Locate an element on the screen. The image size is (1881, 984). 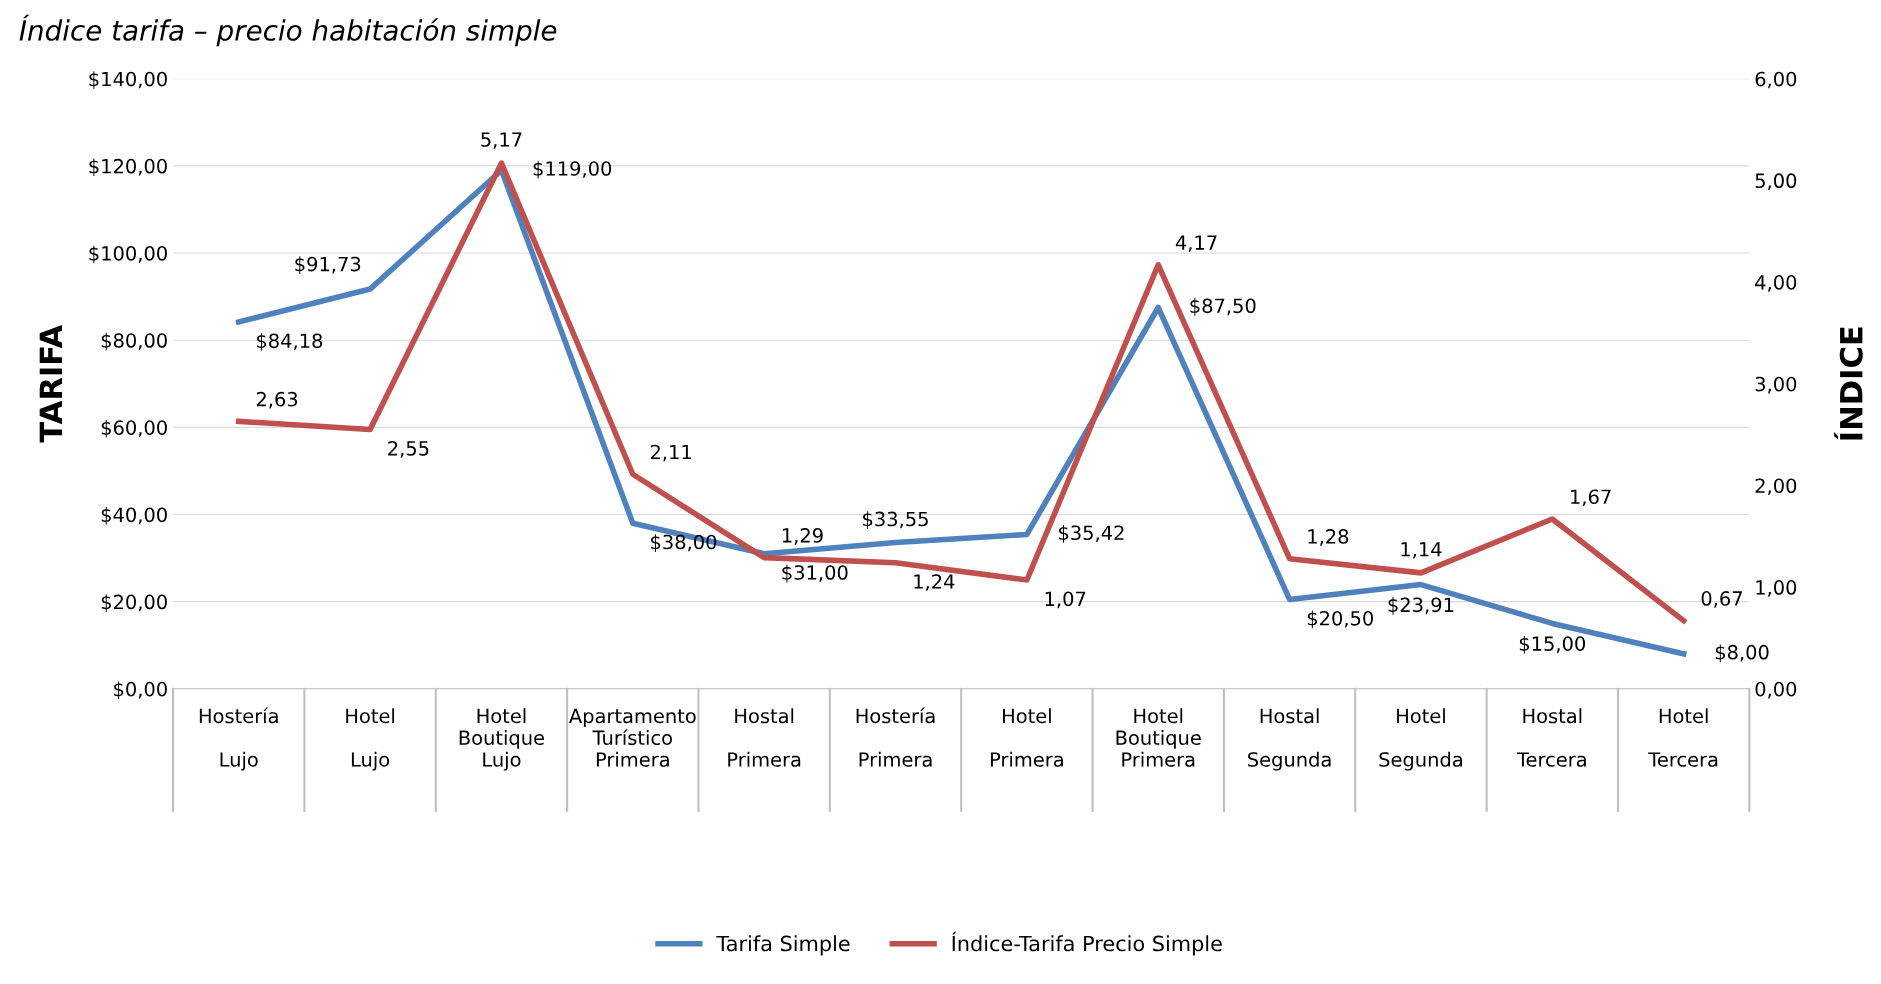
data-label: $38,00 is located at coordinates (684, 543).